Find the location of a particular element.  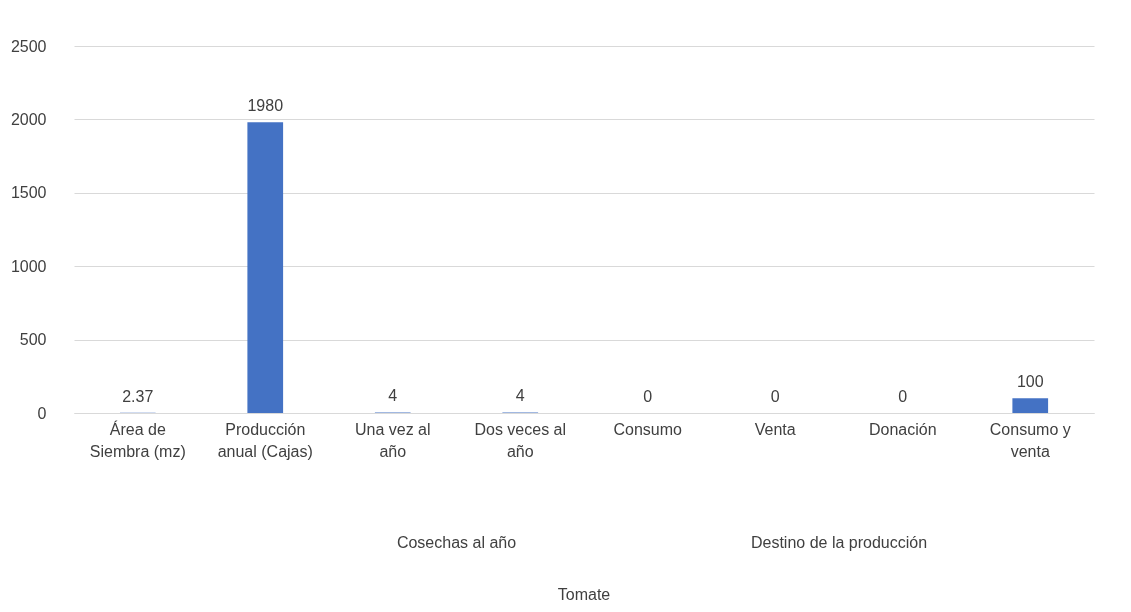

y-tick-label: 0 is located at coordinates (42, 413).